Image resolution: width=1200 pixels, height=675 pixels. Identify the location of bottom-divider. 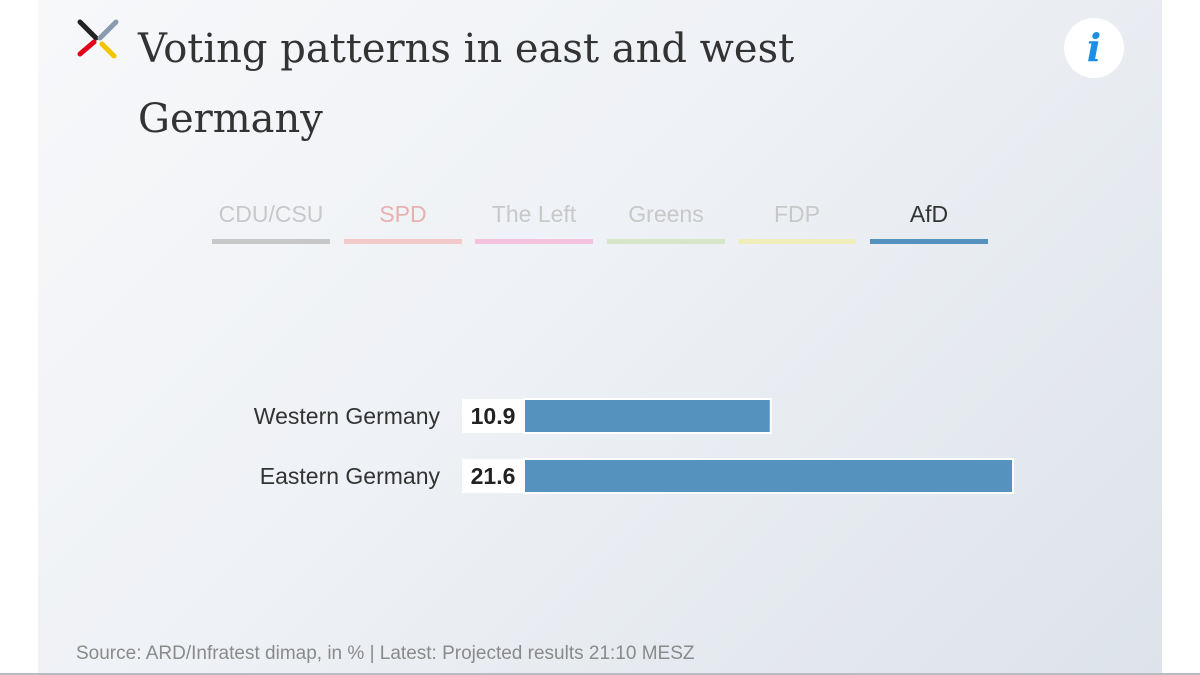
(600, 674).